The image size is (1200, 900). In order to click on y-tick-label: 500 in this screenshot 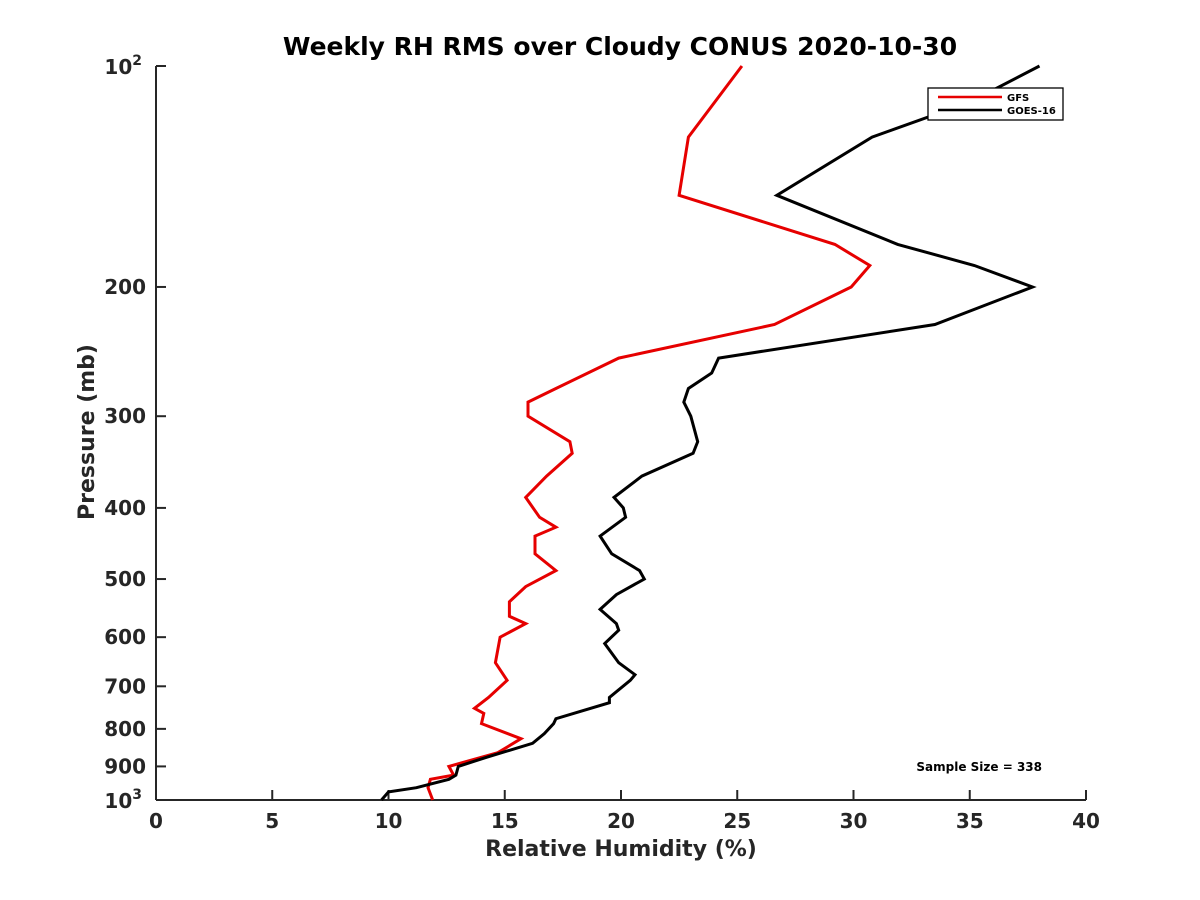, I will do `click(125, 579)`.